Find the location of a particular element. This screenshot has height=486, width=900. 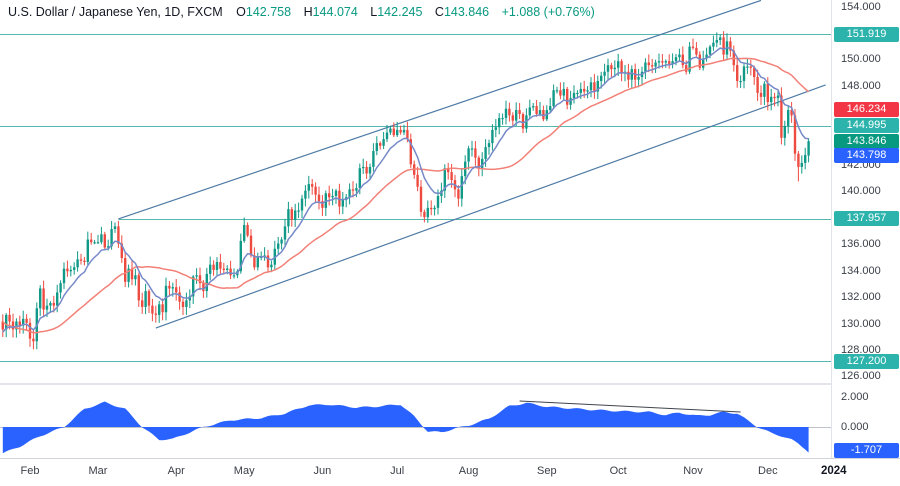

month-label-may: May is located at coordinates (244, 471).